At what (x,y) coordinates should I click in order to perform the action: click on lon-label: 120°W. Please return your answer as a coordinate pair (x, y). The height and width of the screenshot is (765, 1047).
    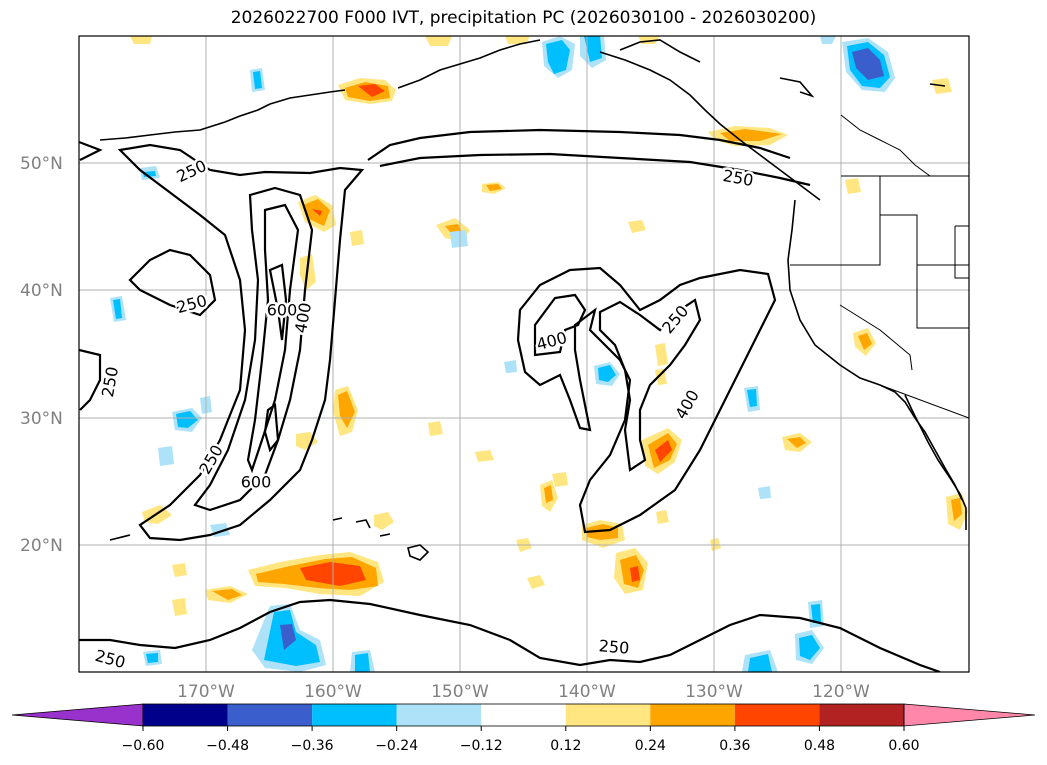
    Looking at the image, I should click on (841, 692).